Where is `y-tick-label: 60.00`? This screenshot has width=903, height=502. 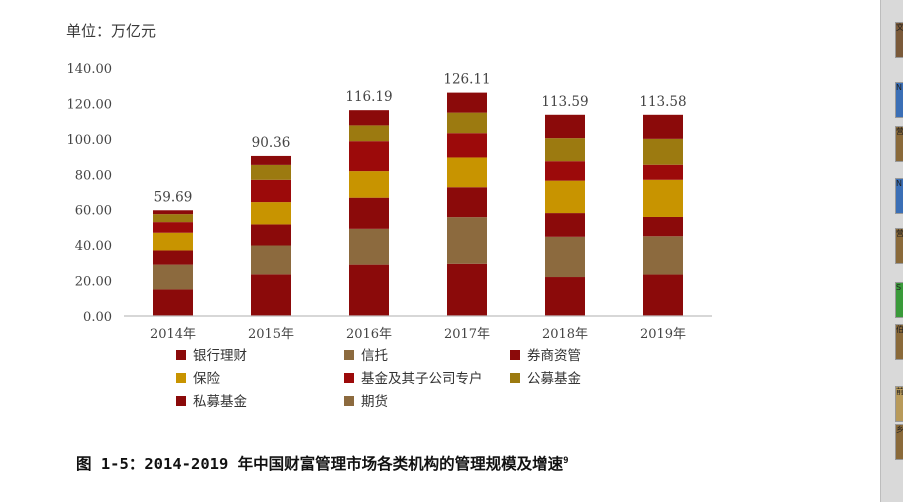
y-tick-label: 60.00 is located at coordinates (93, 211).